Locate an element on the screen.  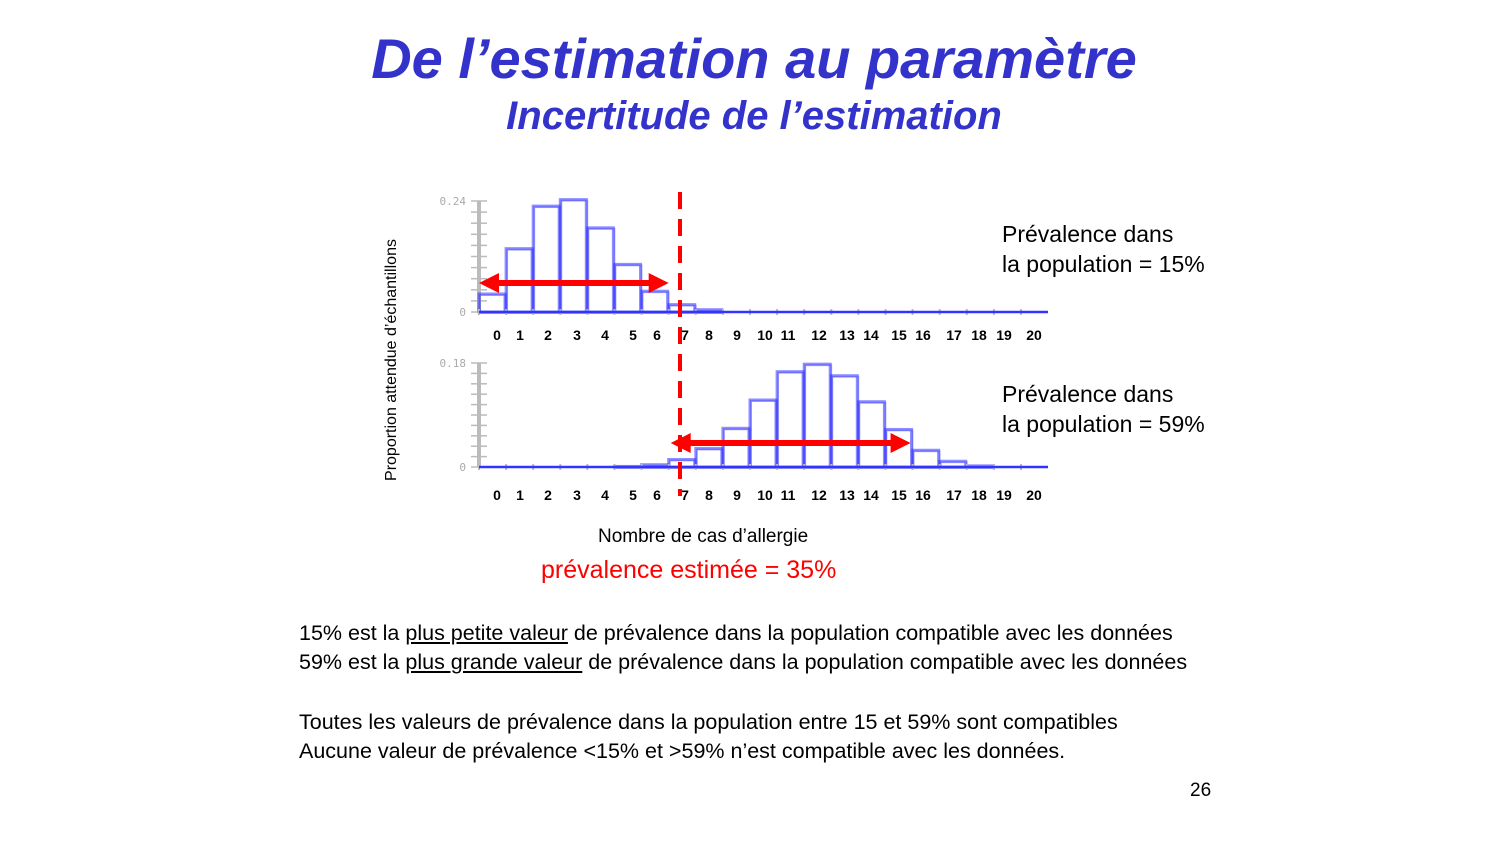
slide-title: De l’estimation au paramètre is located at coordinates (754, 58).